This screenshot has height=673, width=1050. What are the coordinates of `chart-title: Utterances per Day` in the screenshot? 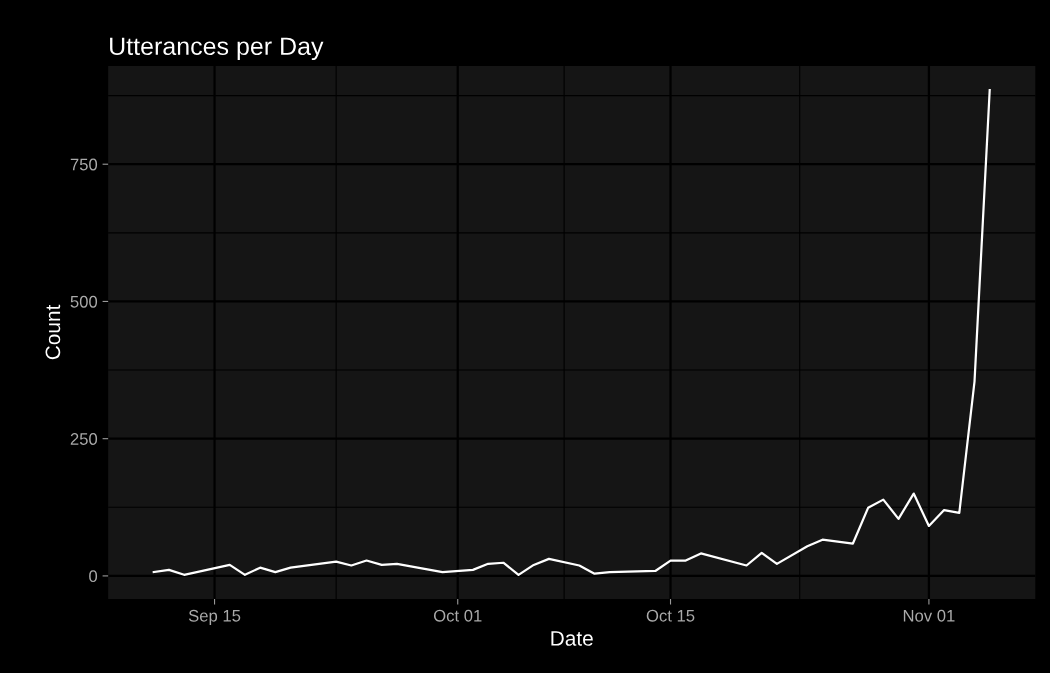 It's located at (217, 49).